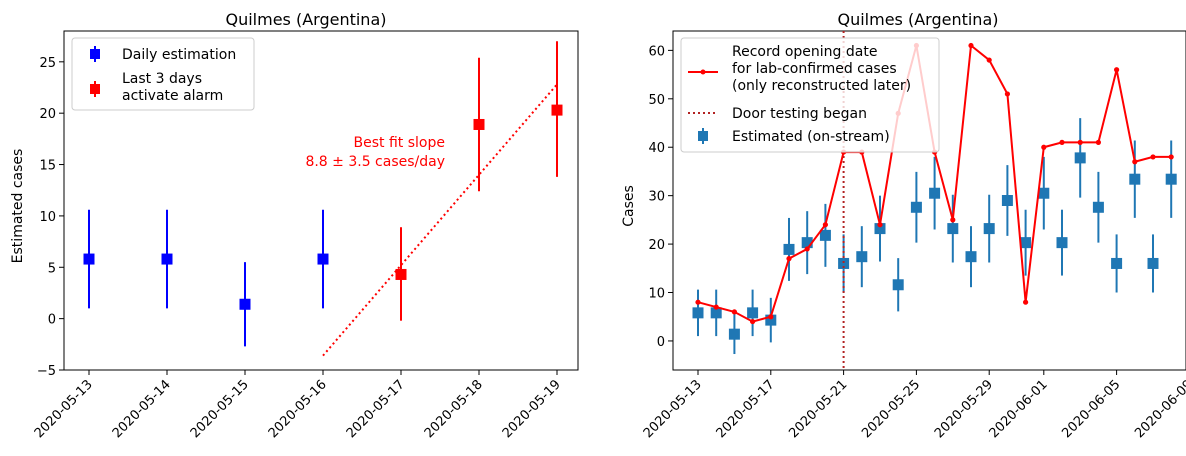  What do you see at coordinates (162, 79) in the screenshot?
I see `legend-label-alarm-line-1: Last 3 days` at bounding box center [162, 79].